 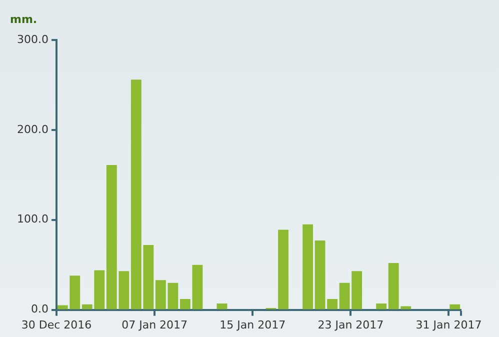 I want to click on y-tick-label: 200.0, so click(x=32, y=129).